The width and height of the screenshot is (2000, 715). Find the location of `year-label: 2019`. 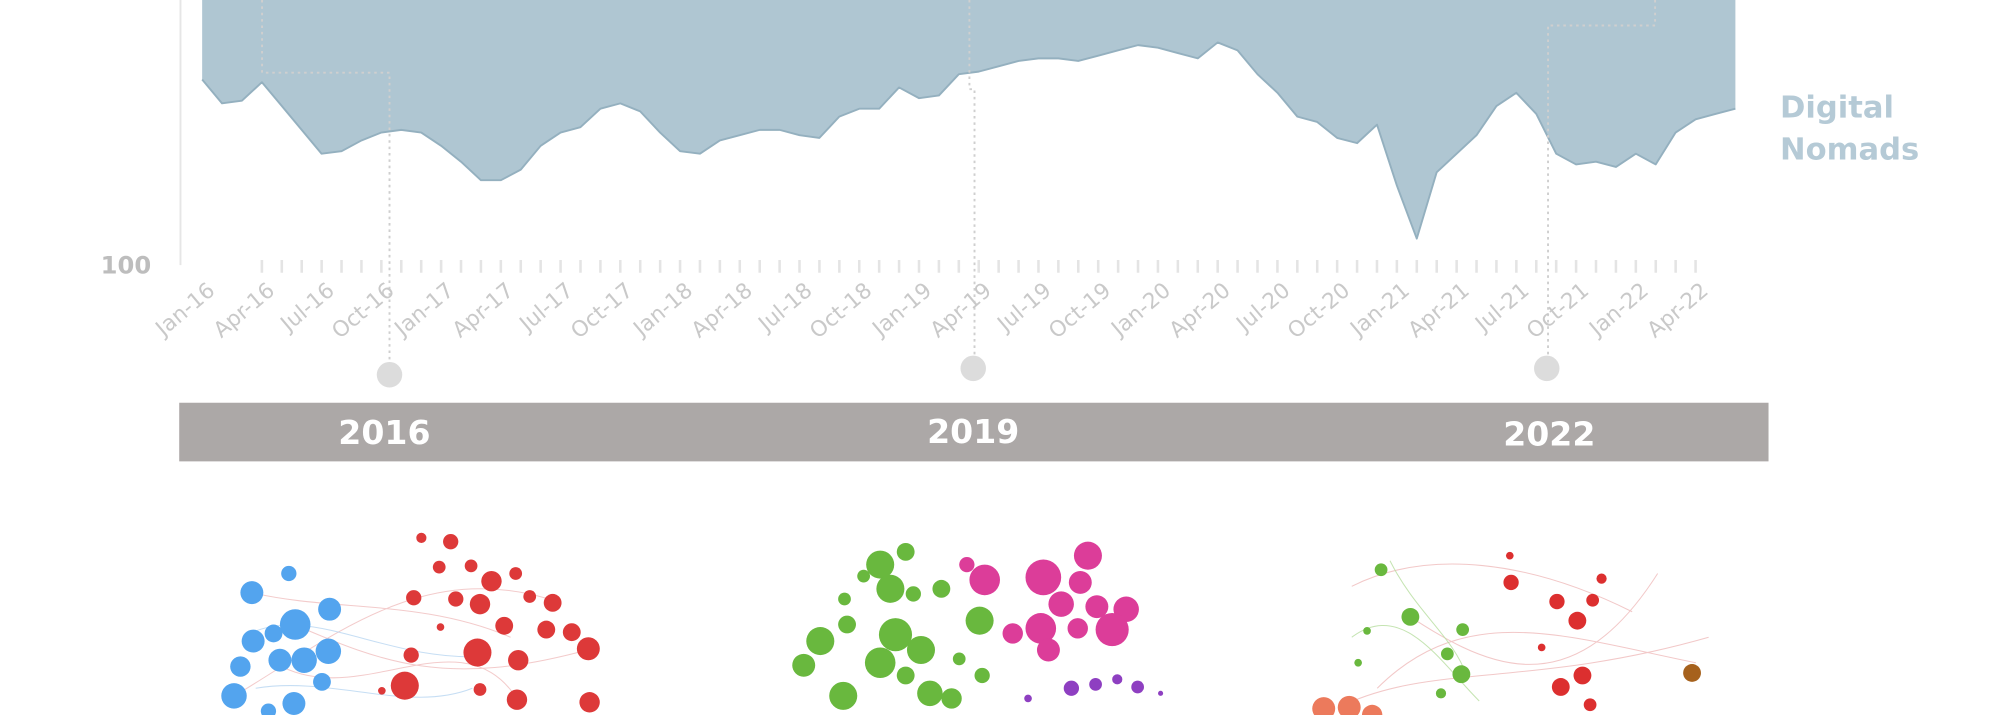

year-label: 2019 is located at coordinates (973, 431).